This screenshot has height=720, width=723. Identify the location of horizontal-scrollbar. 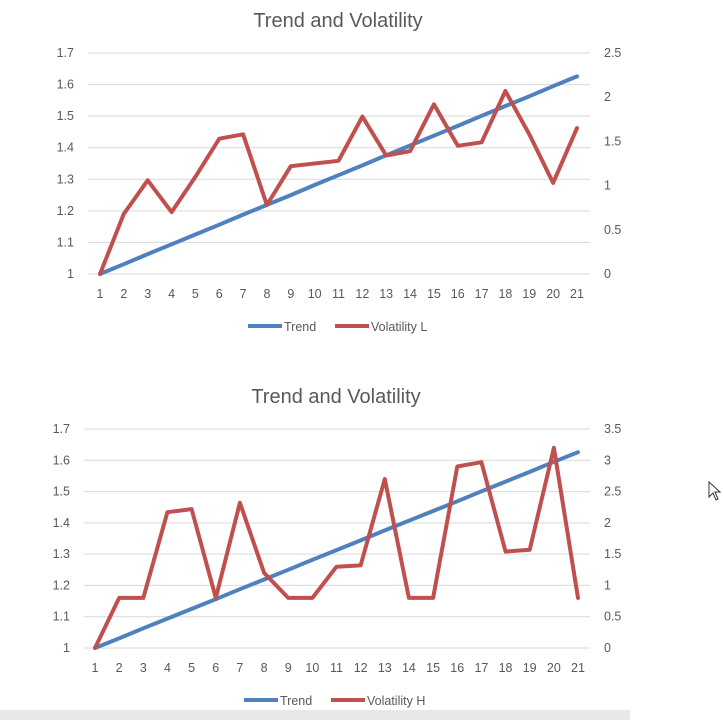
(315, 715).